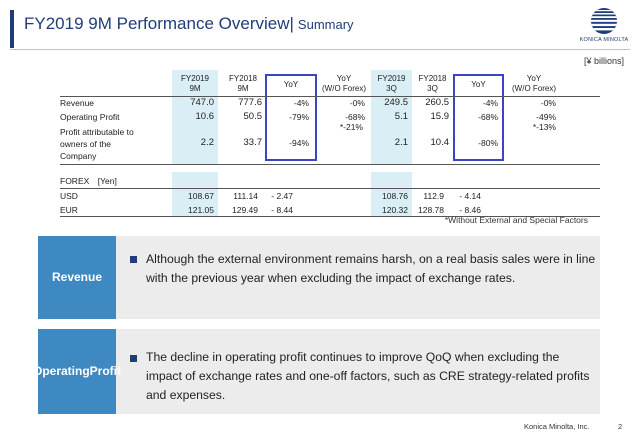  What do you see at coordinates (330, 216) in the screenshot?
I see `table-bottom-rule` at bounding box center [330, 216].